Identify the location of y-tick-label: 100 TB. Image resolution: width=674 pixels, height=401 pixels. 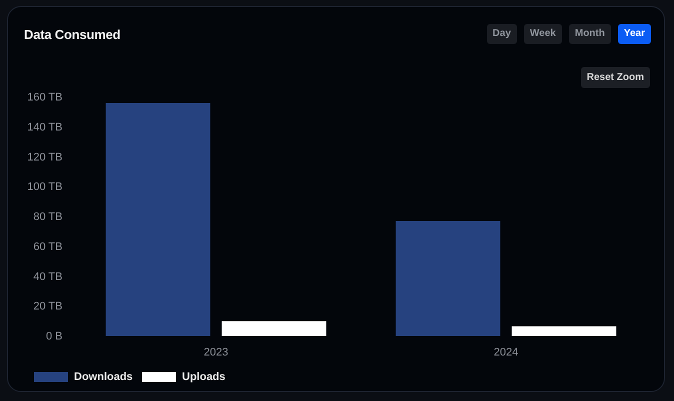
(44, 187).